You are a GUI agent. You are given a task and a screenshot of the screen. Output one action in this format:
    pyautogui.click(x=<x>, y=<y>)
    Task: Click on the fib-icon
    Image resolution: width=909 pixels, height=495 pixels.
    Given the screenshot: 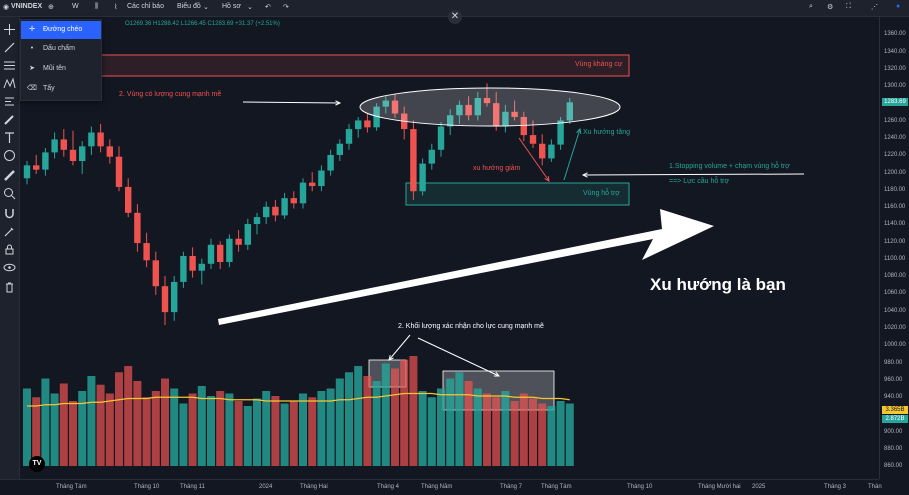 What is the action you would take?
    pyautogui.click(x=9, y=65)
    